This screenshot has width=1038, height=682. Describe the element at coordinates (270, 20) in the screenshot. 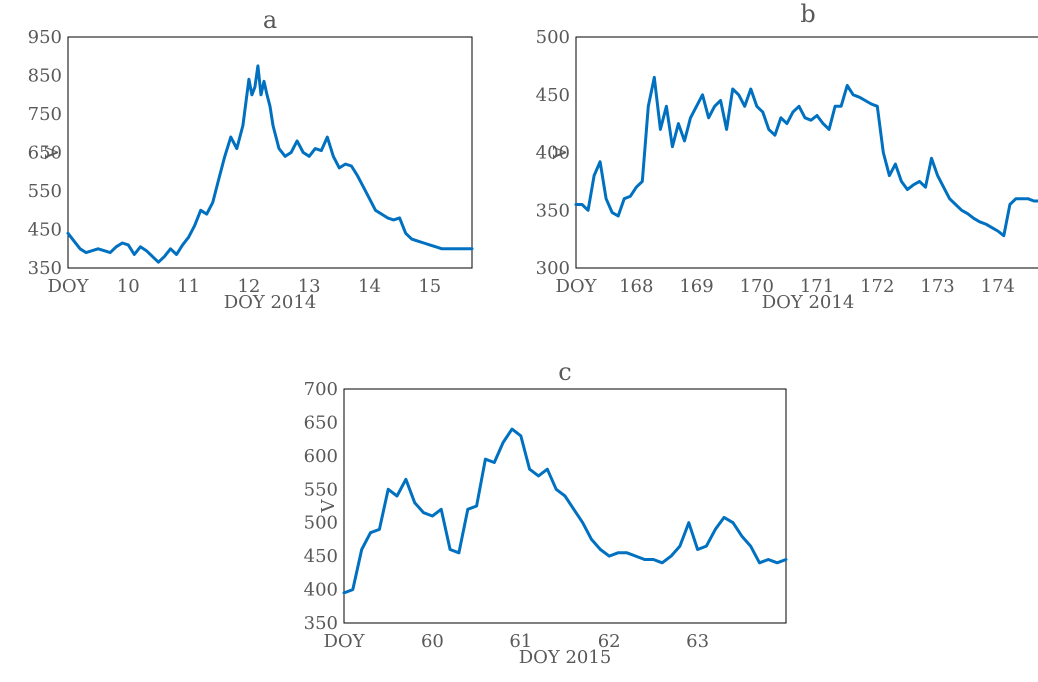

I see `chart-a-title: a` at that location.